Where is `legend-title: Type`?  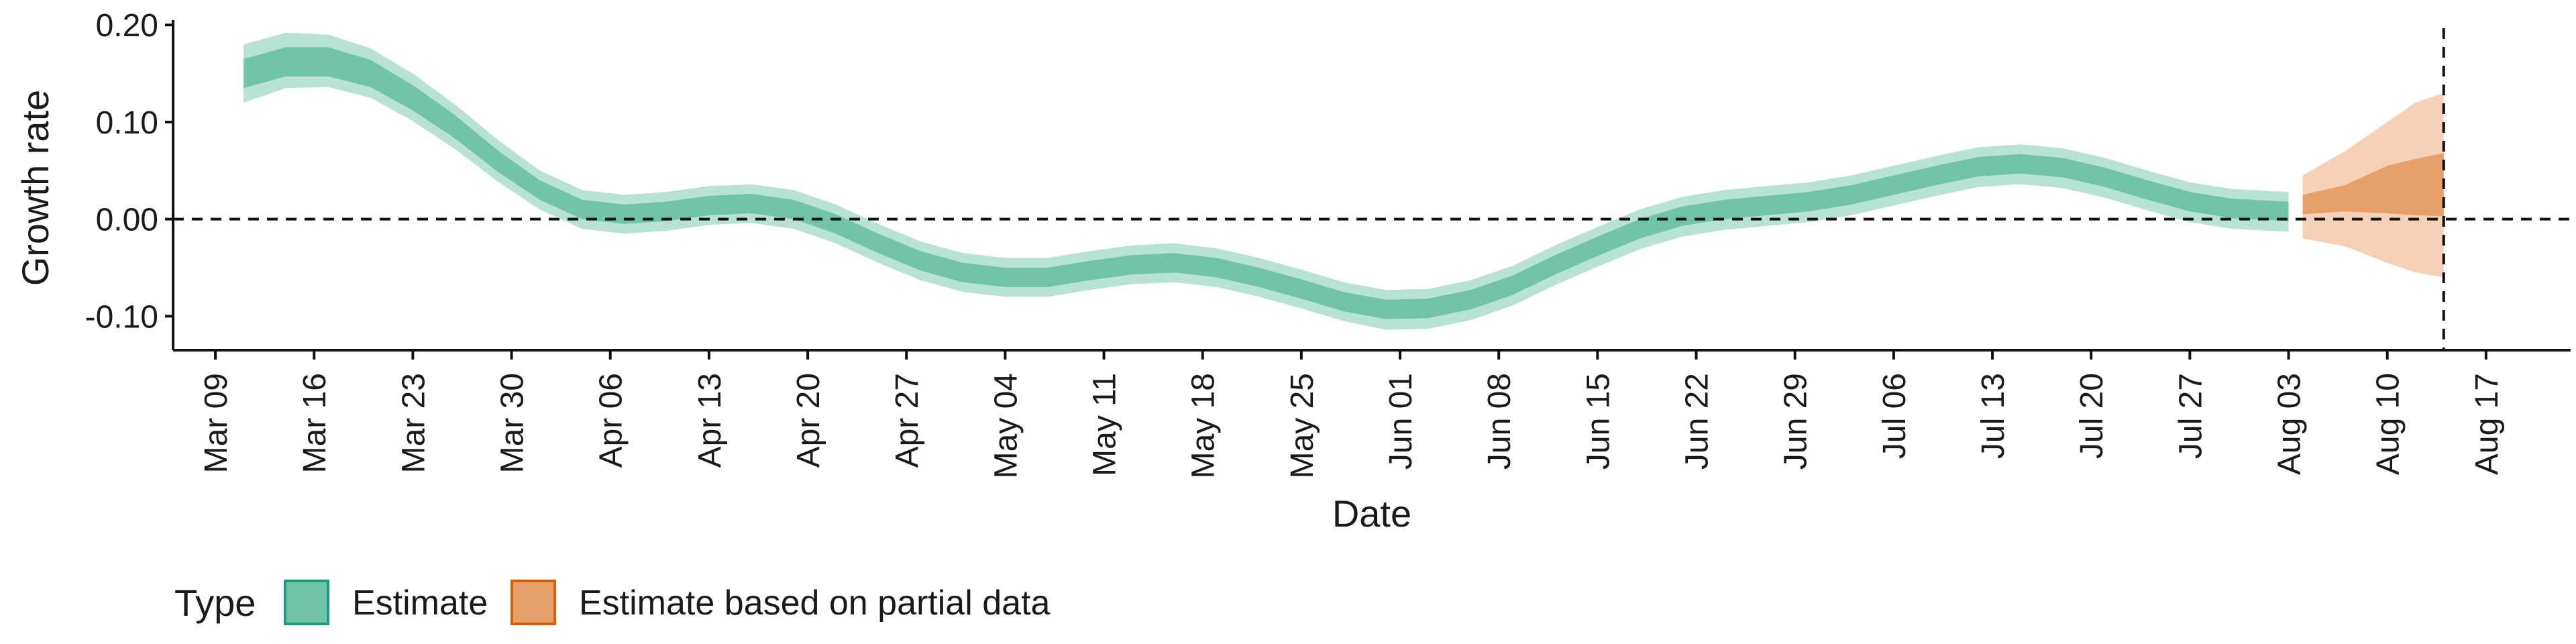
legend-title: Type is located at coordinates (215, 603).